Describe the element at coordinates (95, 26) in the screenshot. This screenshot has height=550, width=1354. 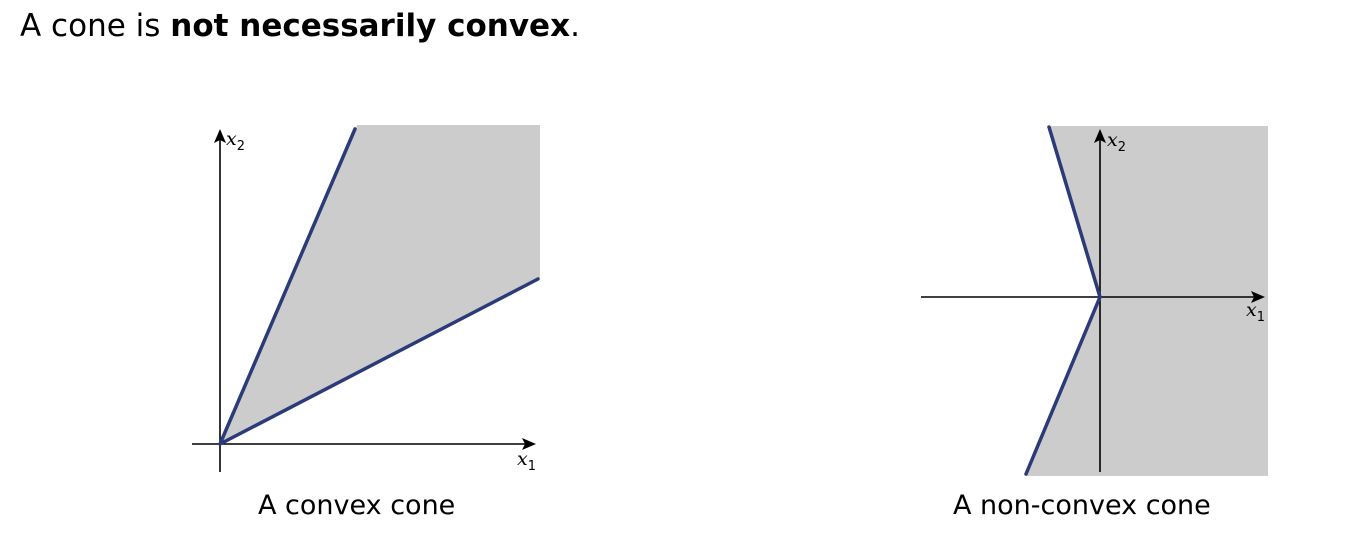
I see `title-prefix: A cone is` at that location.